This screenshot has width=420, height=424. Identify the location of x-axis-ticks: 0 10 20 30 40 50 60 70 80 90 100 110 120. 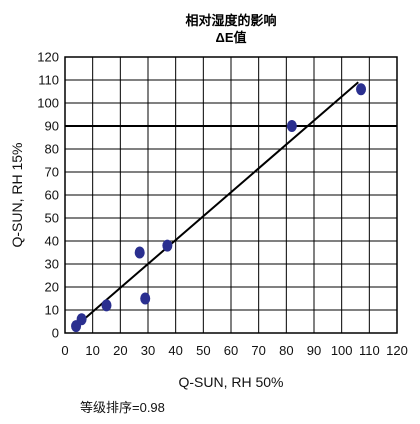
(234, 350).